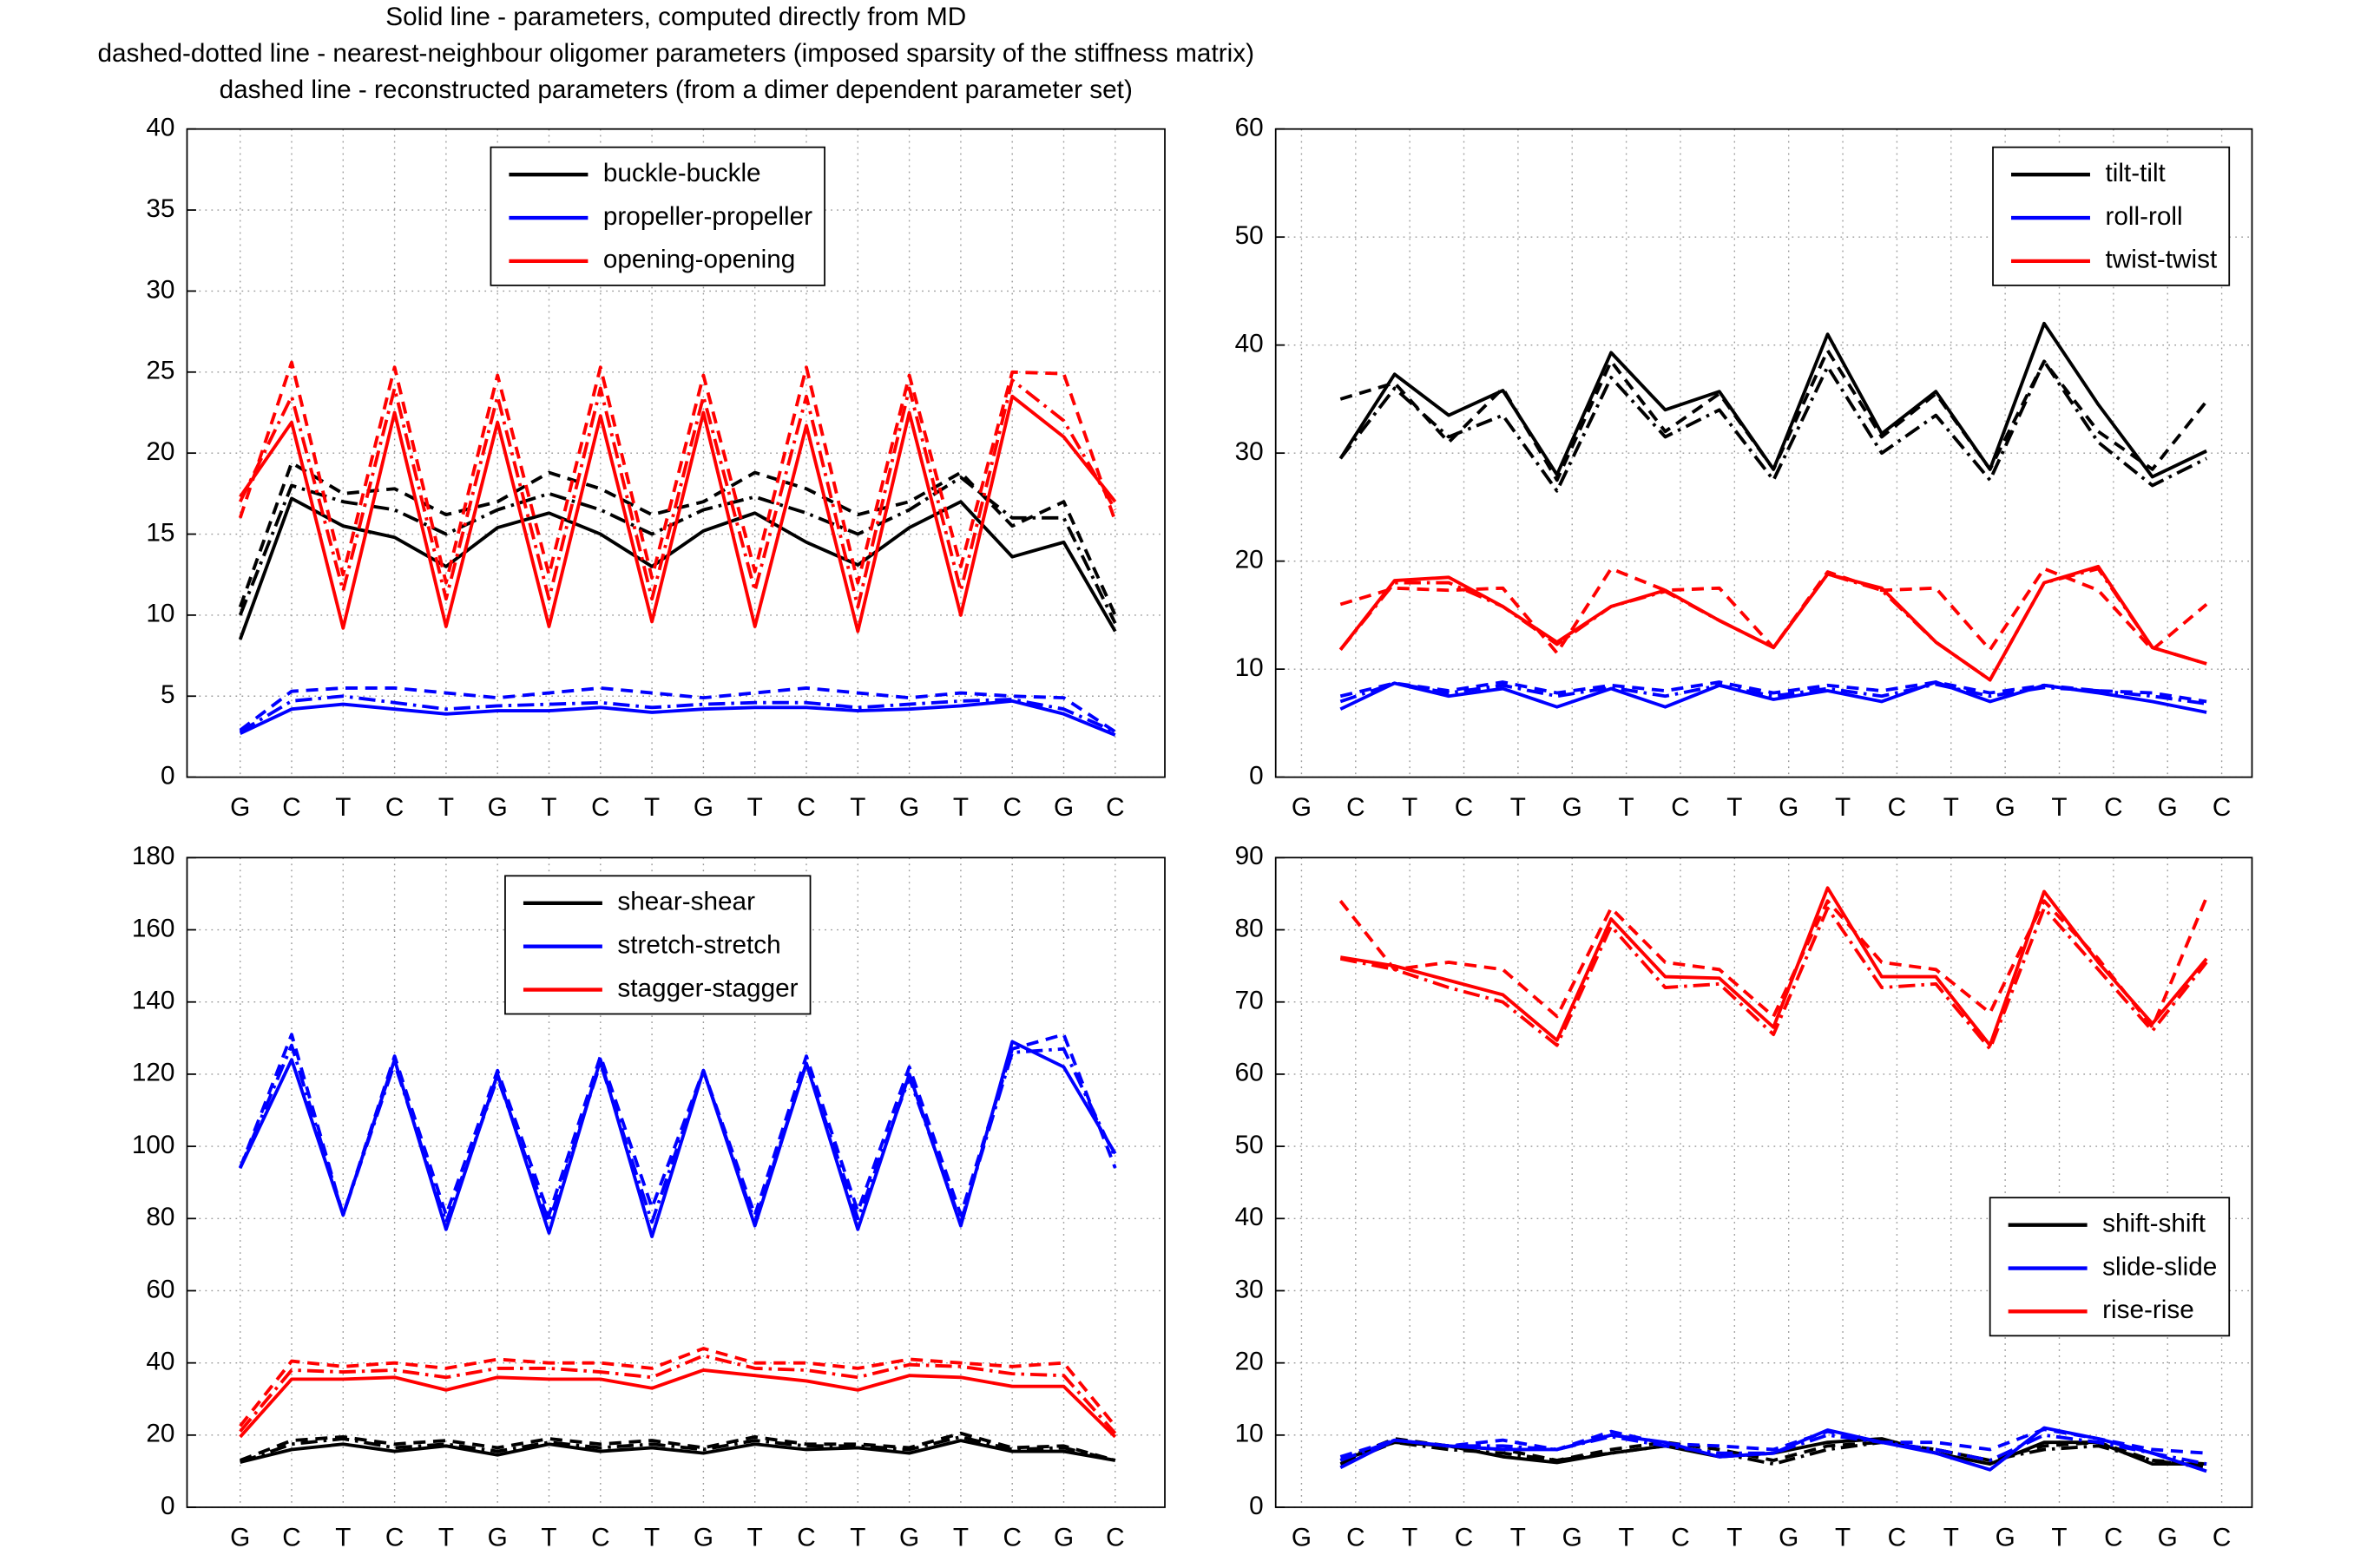  I want to click on y-tick-label: 140, so click(153, 1001).